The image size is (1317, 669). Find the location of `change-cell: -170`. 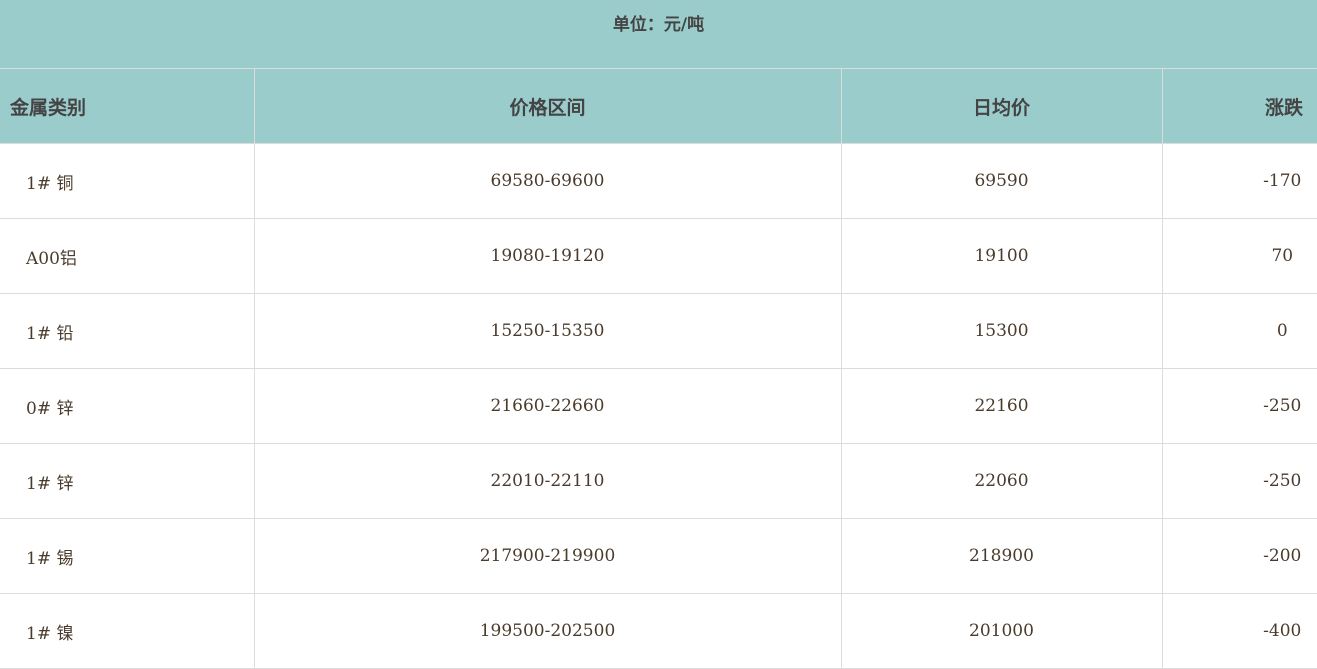

change-cell: -170 is located at coordinates (1239, 181).